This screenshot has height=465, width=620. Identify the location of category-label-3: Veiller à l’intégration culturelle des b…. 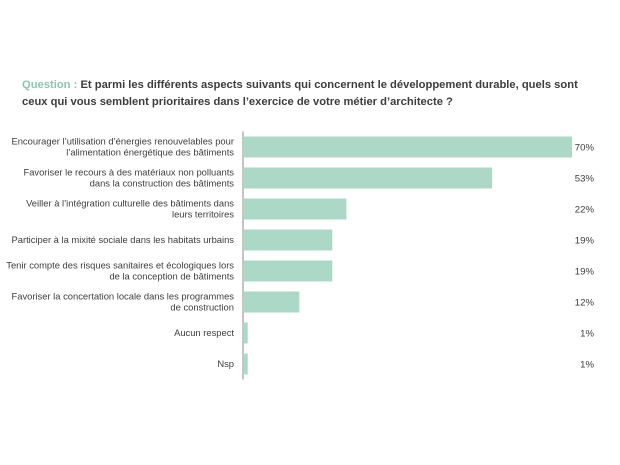
(130, 209).